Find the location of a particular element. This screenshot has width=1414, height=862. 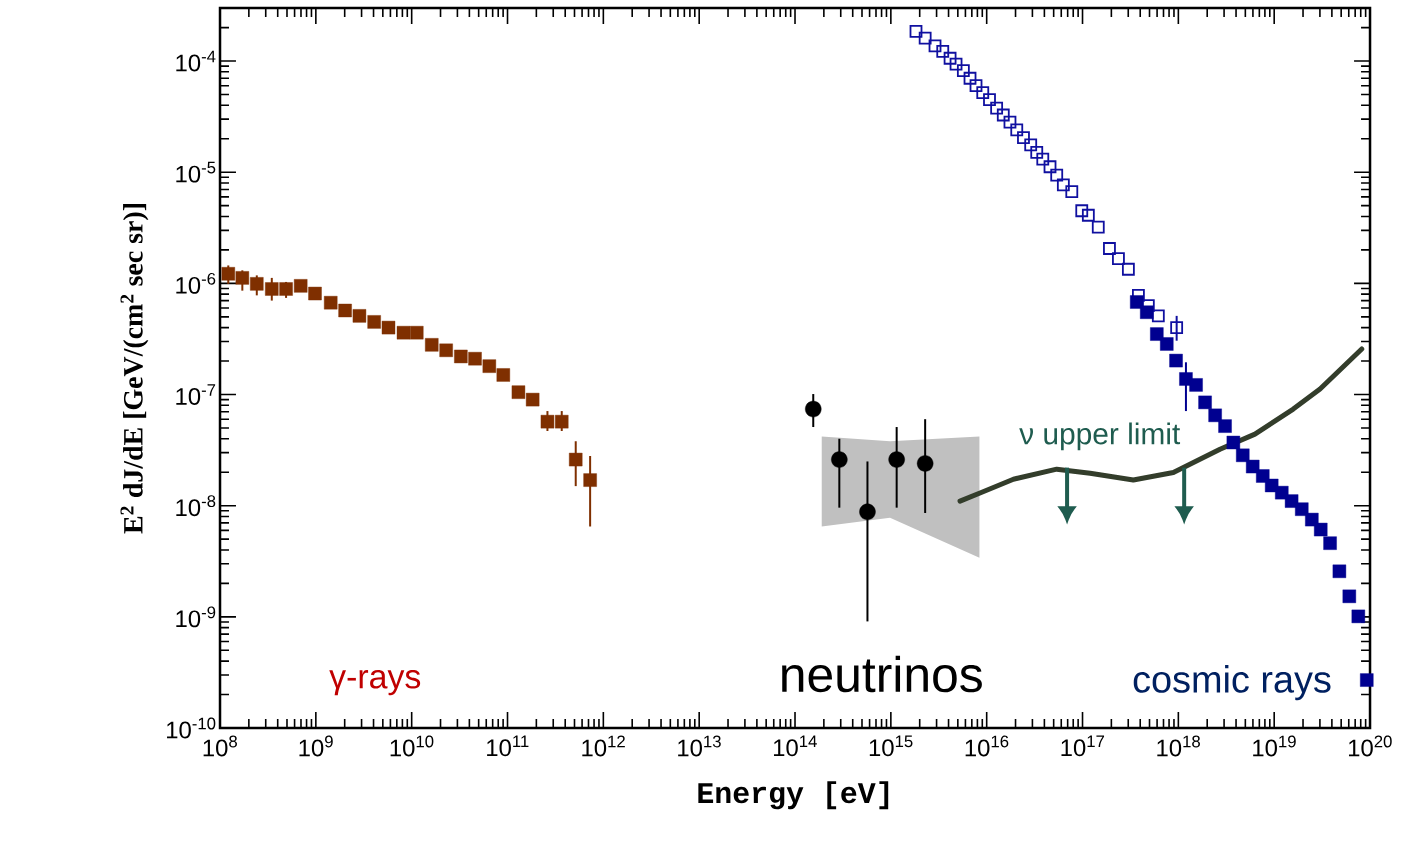

y-tick-label: 10$^{-7}$ is located at coordinates (196, 394).